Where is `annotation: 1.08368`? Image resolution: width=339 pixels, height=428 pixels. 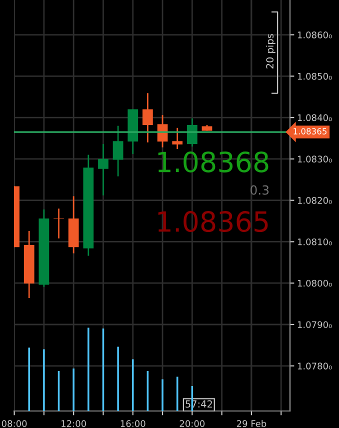
annotation: 1.08368 is located at coordinates (213, 161).